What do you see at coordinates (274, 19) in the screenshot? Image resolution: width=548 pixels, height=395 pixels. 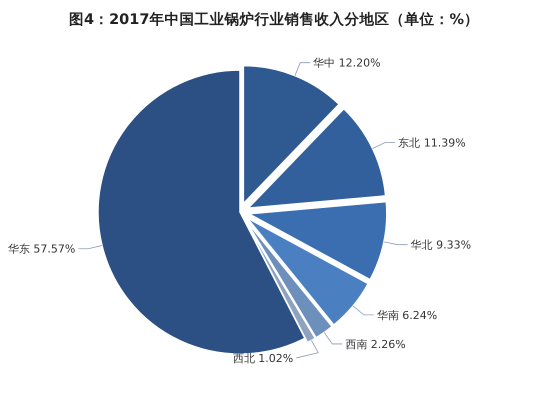 I see `chart-title: 图4：2017年中国工业锅炉行业销售收入分地区（单位：%）` at bounding box center [274, 19].